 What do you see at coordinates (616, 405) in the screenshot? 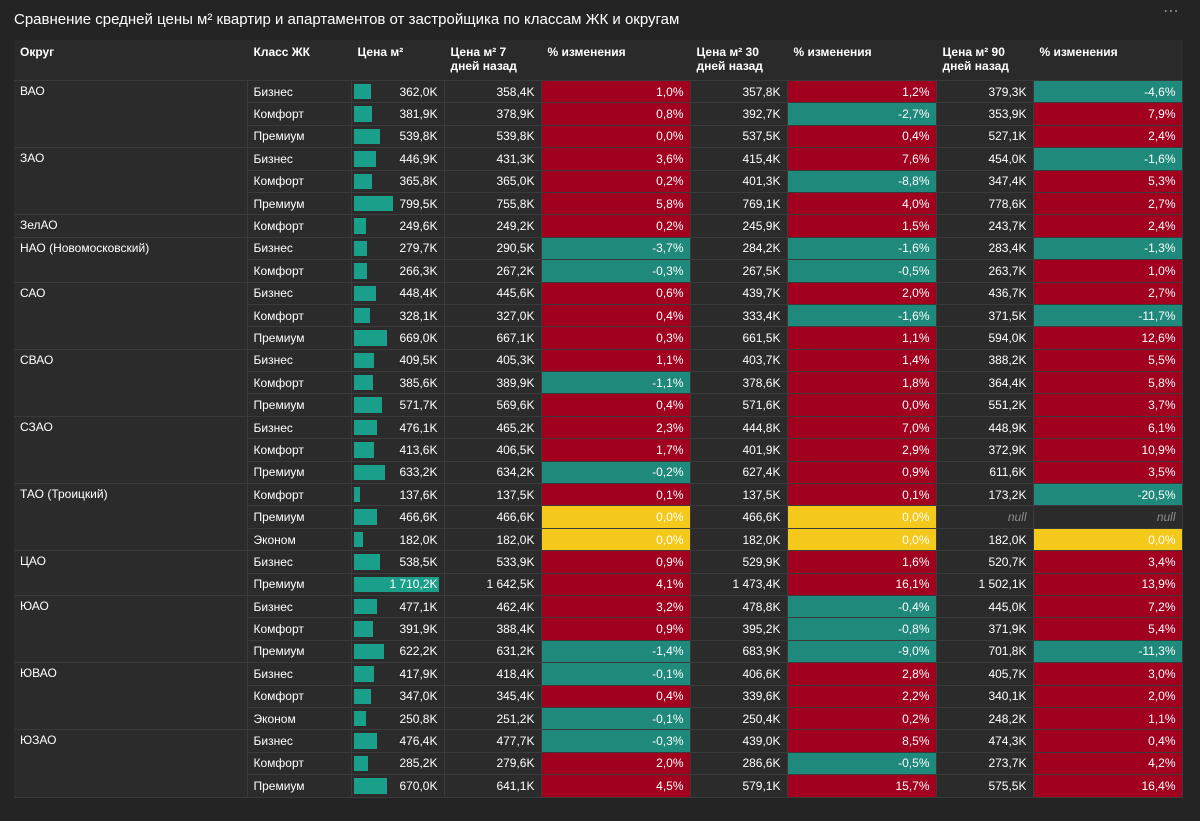
I see `cell-chg7: 0,4%` at bounding box center [616, 405].